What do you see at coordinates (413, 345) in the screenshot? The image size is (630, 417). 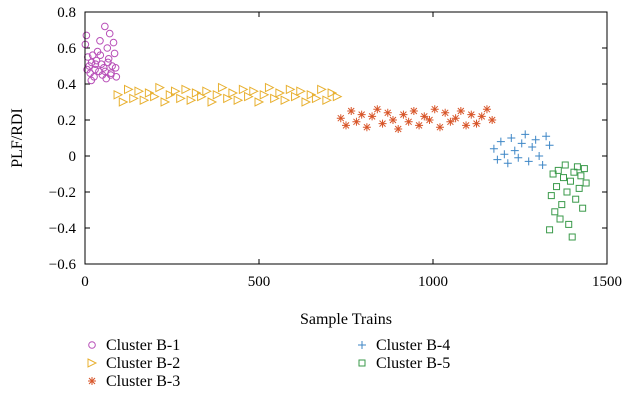 I see `legend-label: Cluster B-4` at bounding box center [413, 345].